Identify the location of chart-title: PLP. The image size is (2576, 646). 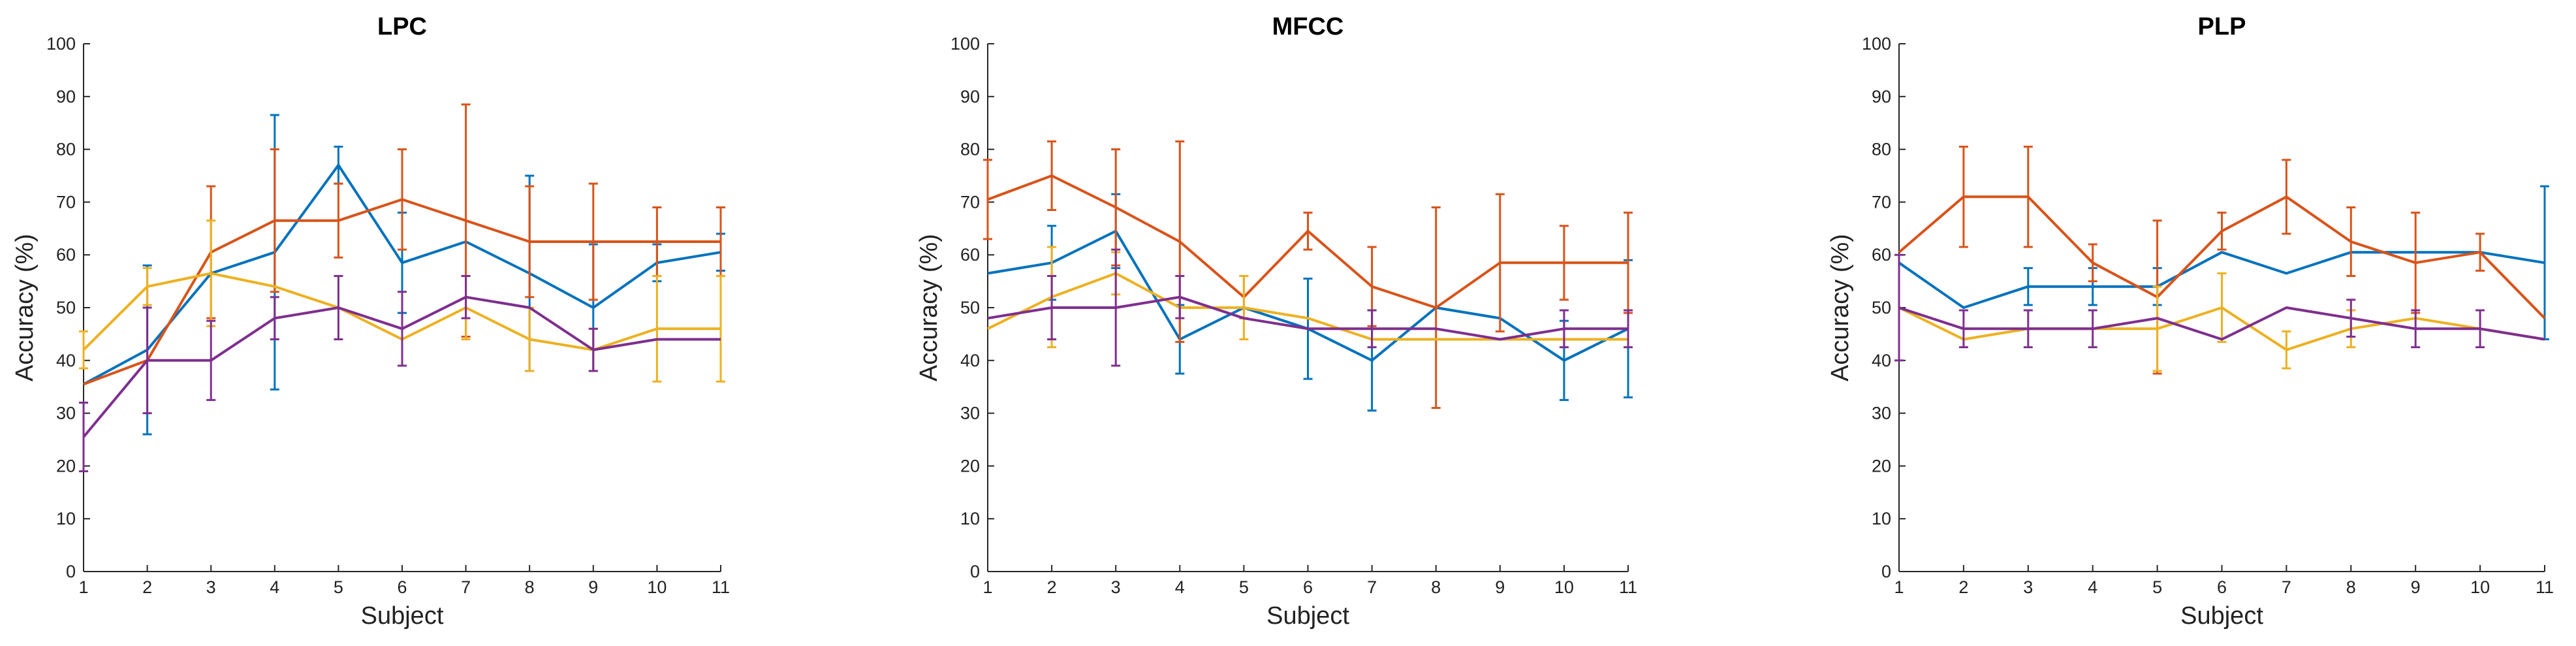
(2222, 26).